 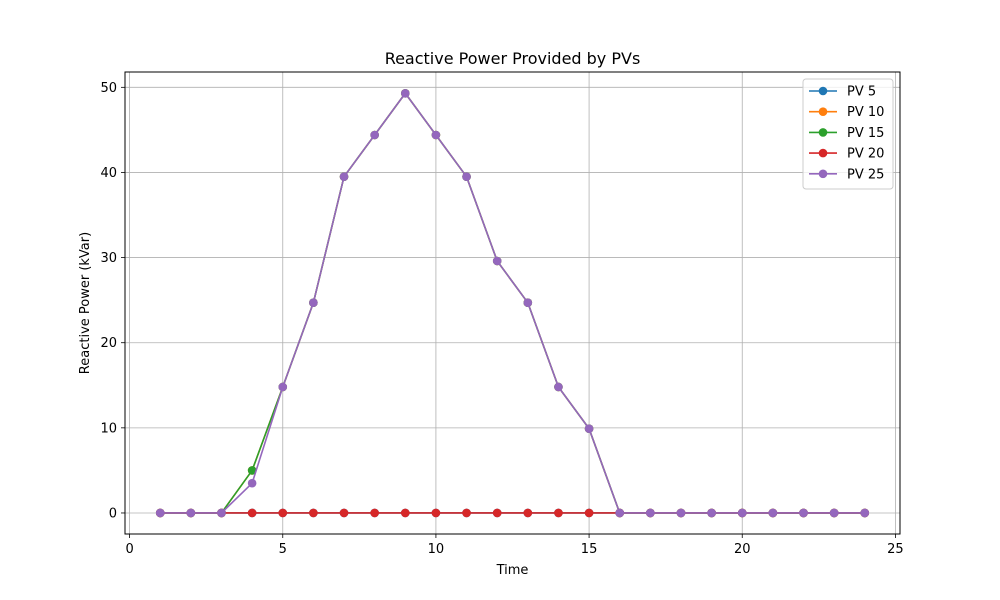 What do you see at coordinates (865, 133) in the screenshot?
I see `legend-label: PV 15` at bounding box center [865, 133].